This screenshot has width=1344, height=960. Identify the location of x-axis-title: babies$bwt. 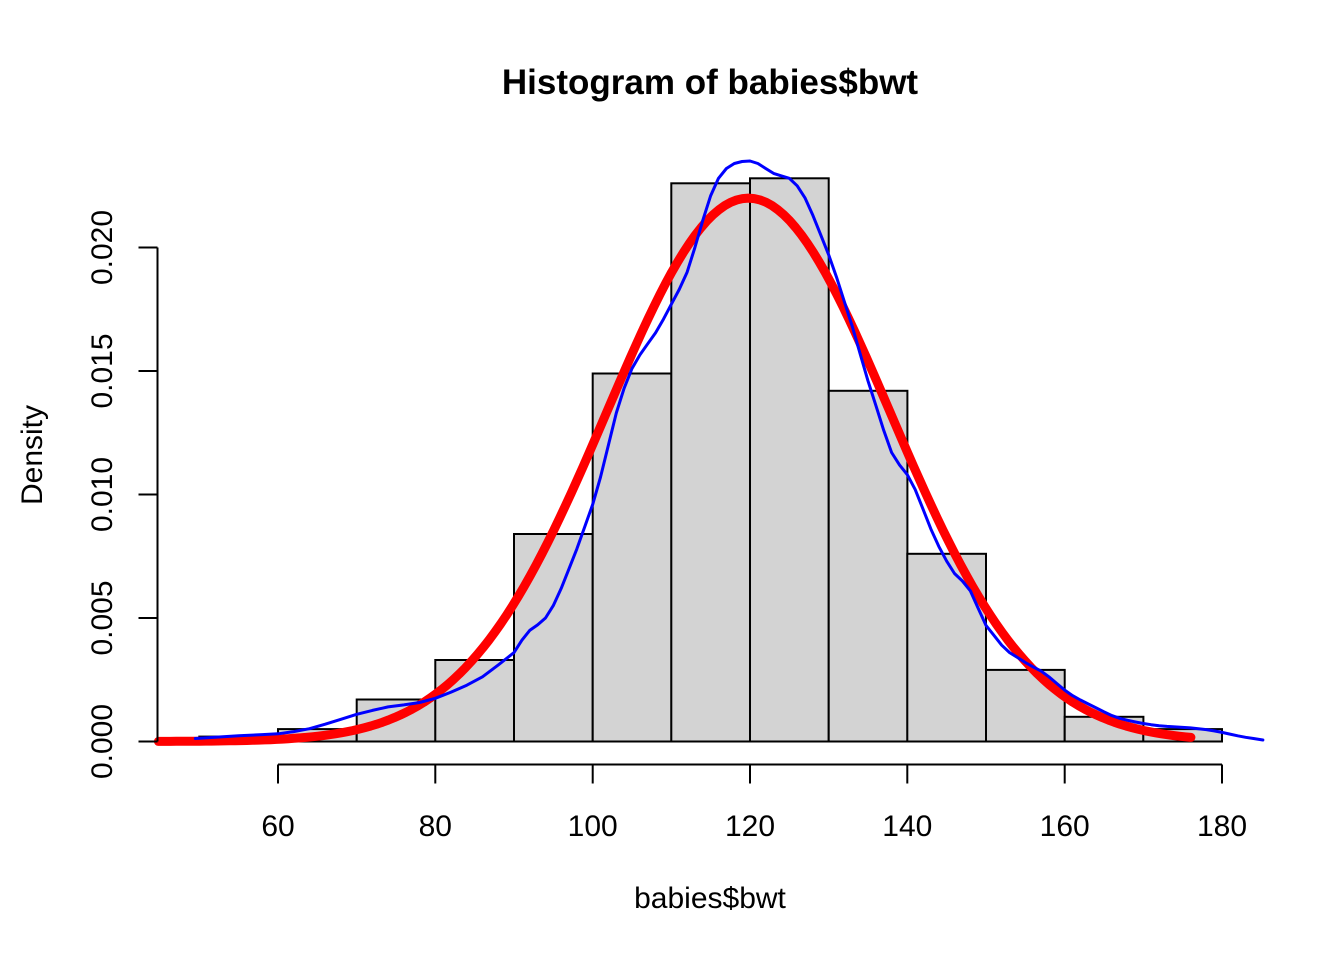
(710, 898).